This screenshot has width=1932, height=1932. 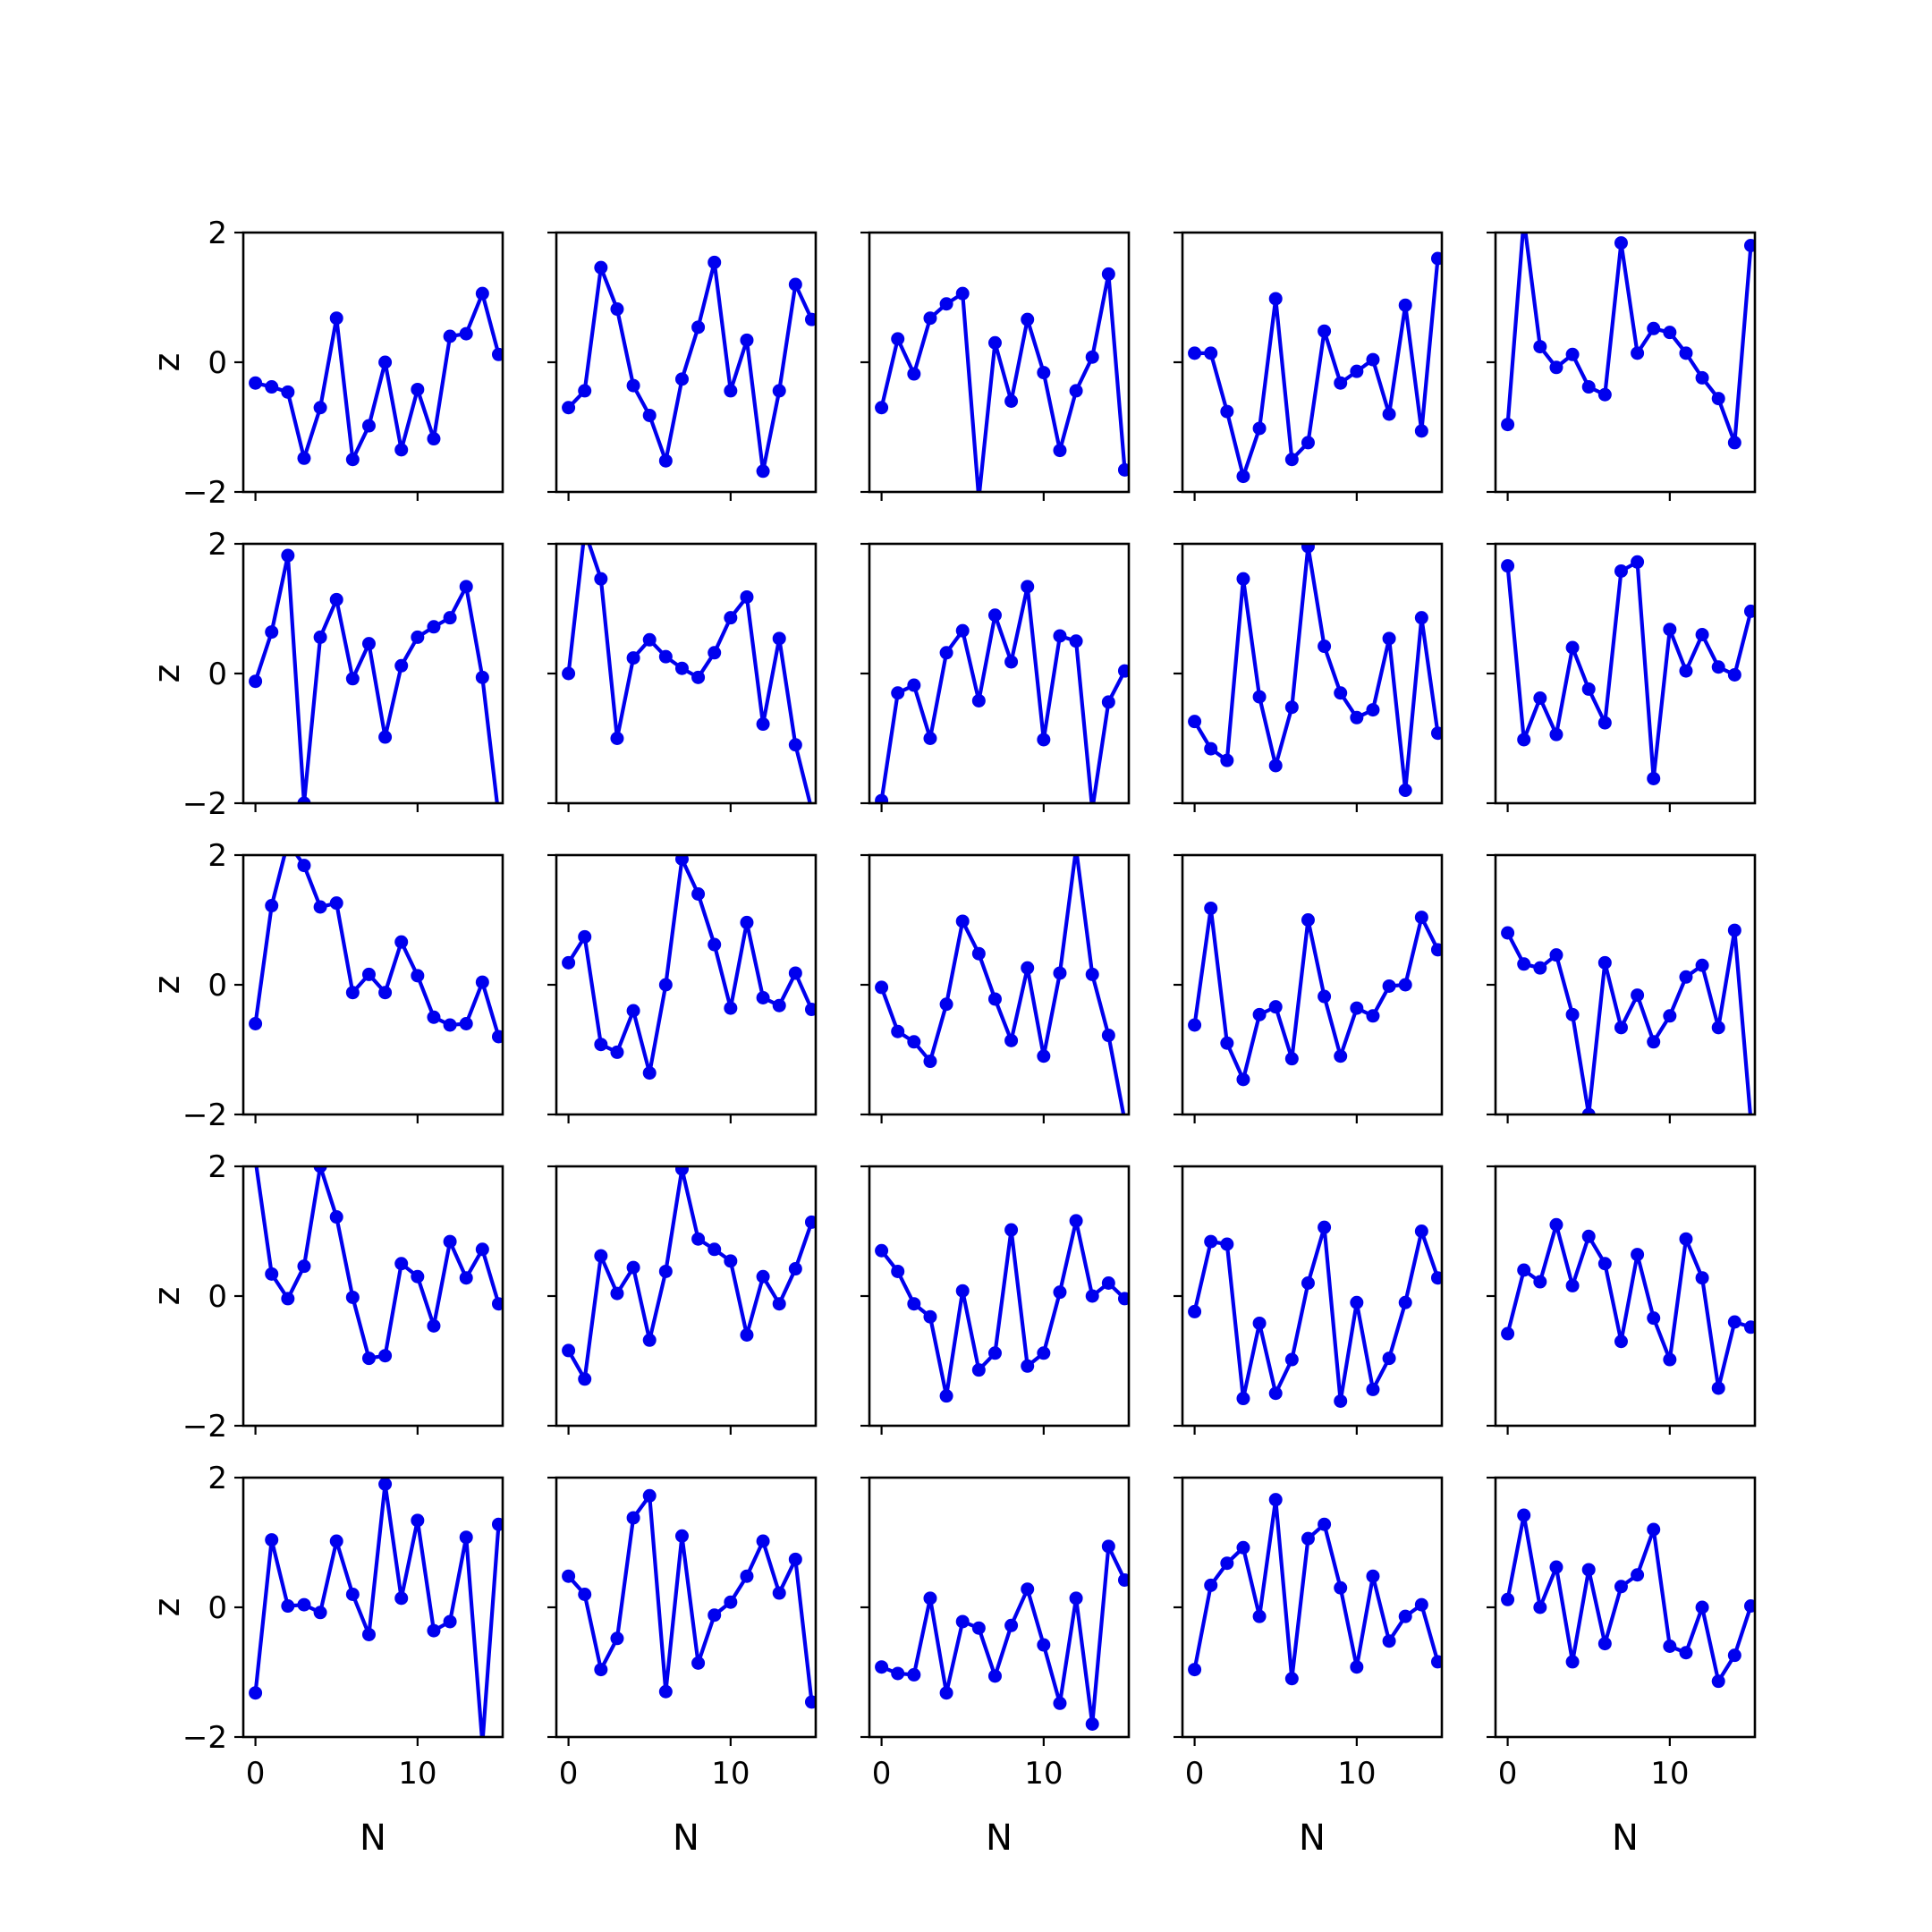 What do you see at coordinates (1312, 1838) in the screenshot?
I see `x-axis-label: N` at bounding box center [1312, 1838].